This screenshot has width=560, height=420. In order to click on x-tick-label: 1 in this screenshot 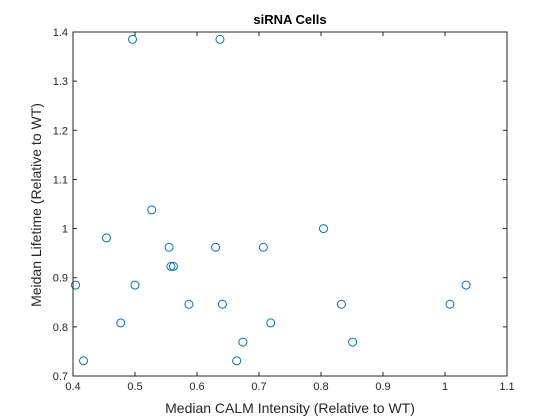, I will do `click(445, 387)`.